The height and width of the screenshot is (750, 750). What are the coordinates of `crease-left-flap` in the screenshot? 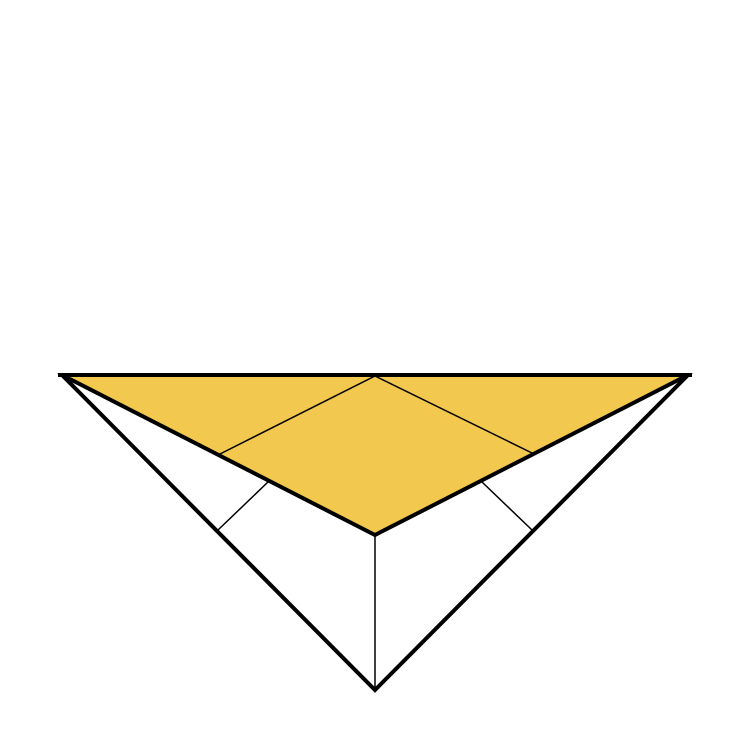 It's located at (243, 506).